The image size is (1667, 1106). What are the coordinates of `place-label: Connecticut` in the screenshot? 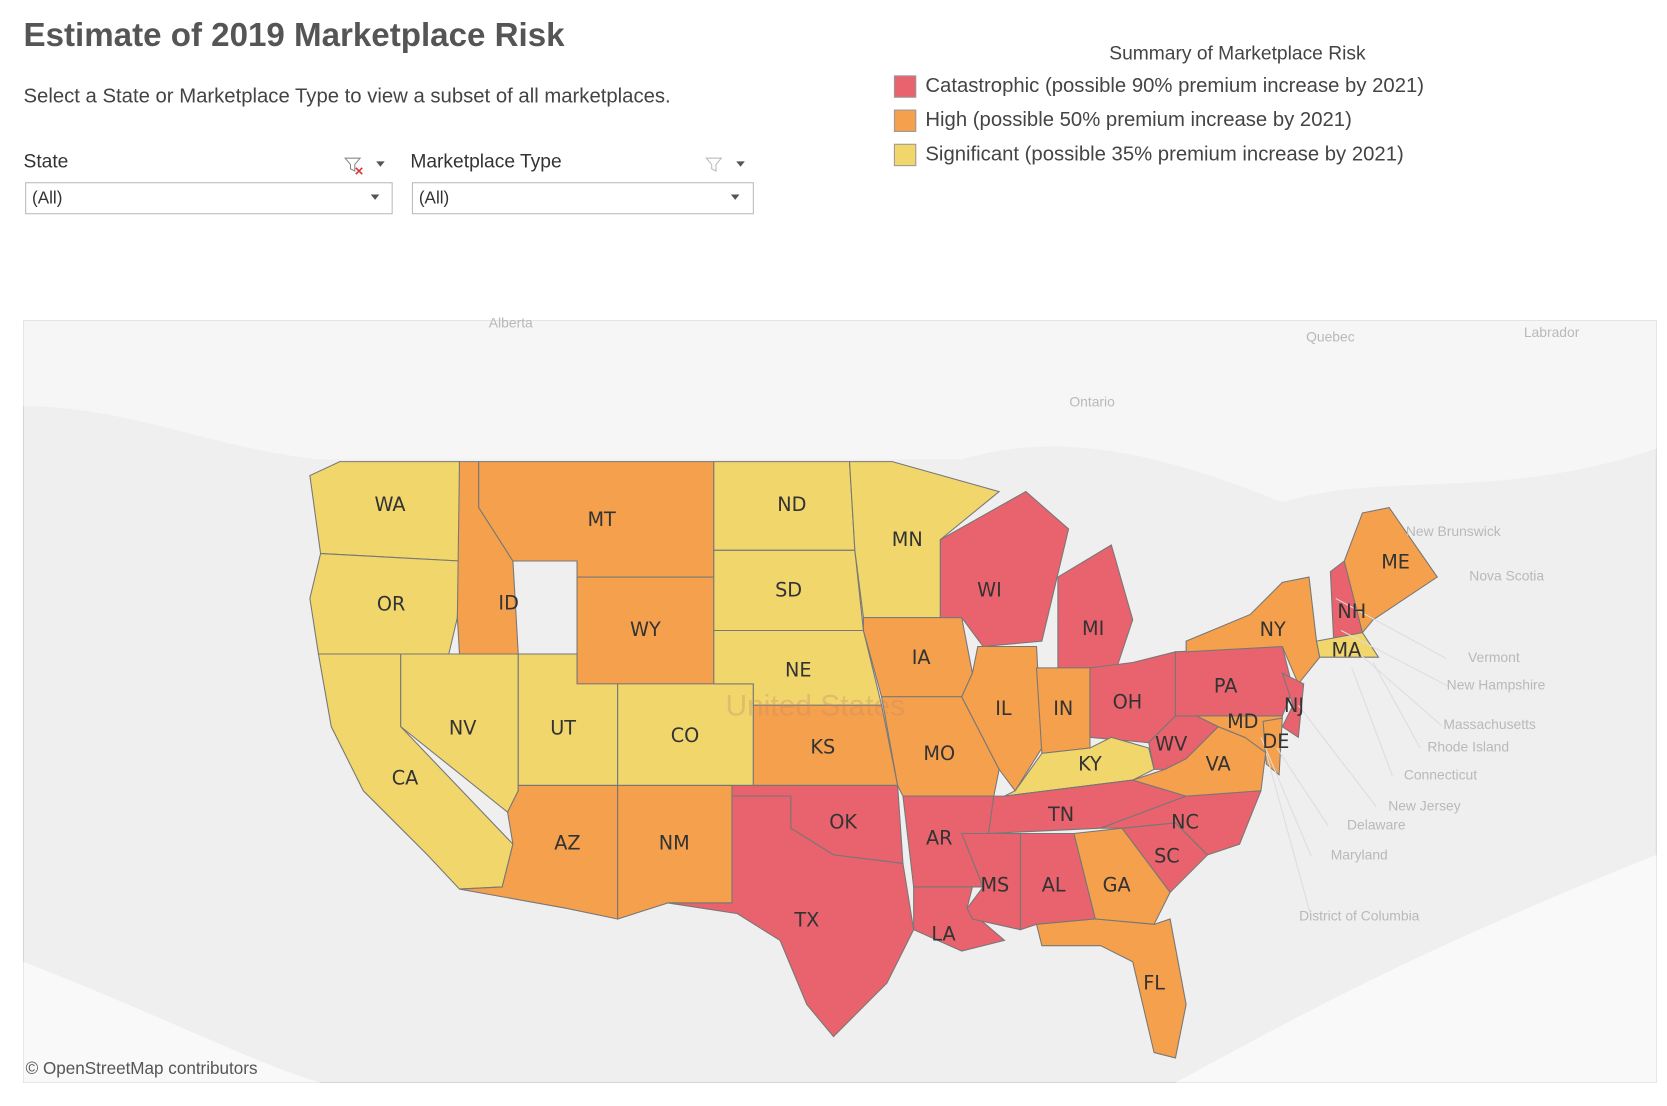 It's located at (1440, 774).